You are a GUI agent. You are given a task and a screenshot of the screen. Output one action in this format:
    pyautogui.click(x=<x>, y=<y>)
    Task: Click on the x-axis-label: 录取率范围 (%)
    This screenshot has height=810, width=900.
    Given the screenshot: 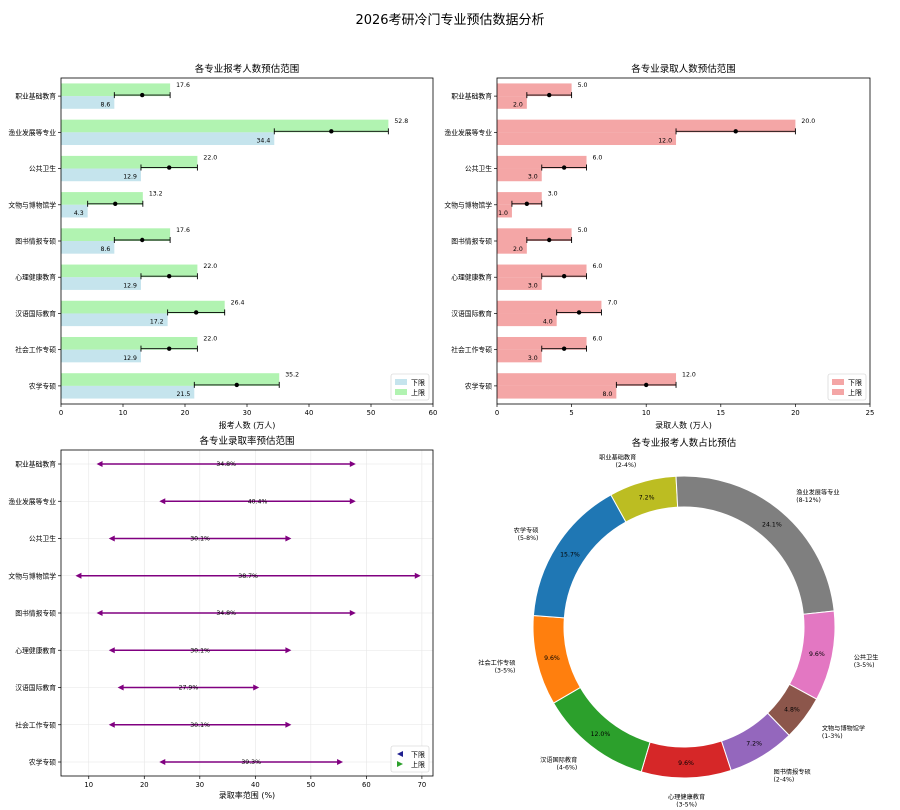 What is the action you would take?
    pyautogui.click(x=247, y=795)
    